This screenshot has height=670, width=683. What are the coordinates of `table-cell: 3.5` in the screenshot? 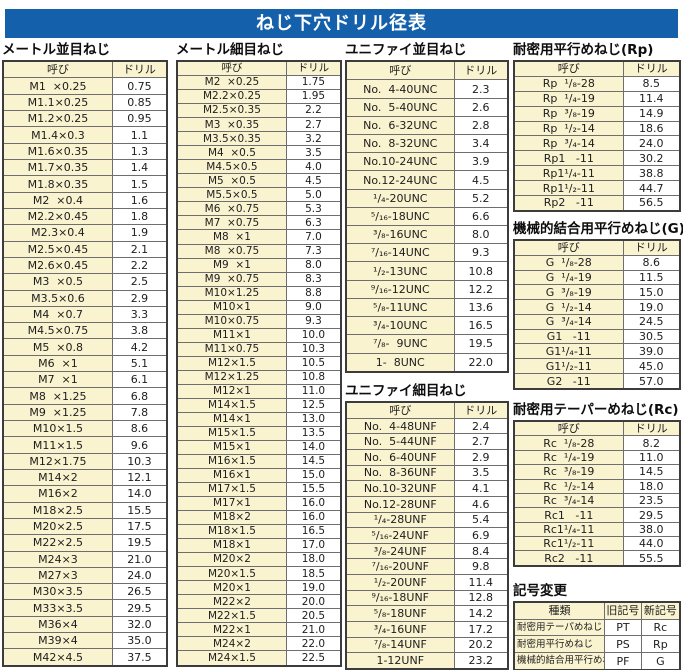 It's located at (313, 153).